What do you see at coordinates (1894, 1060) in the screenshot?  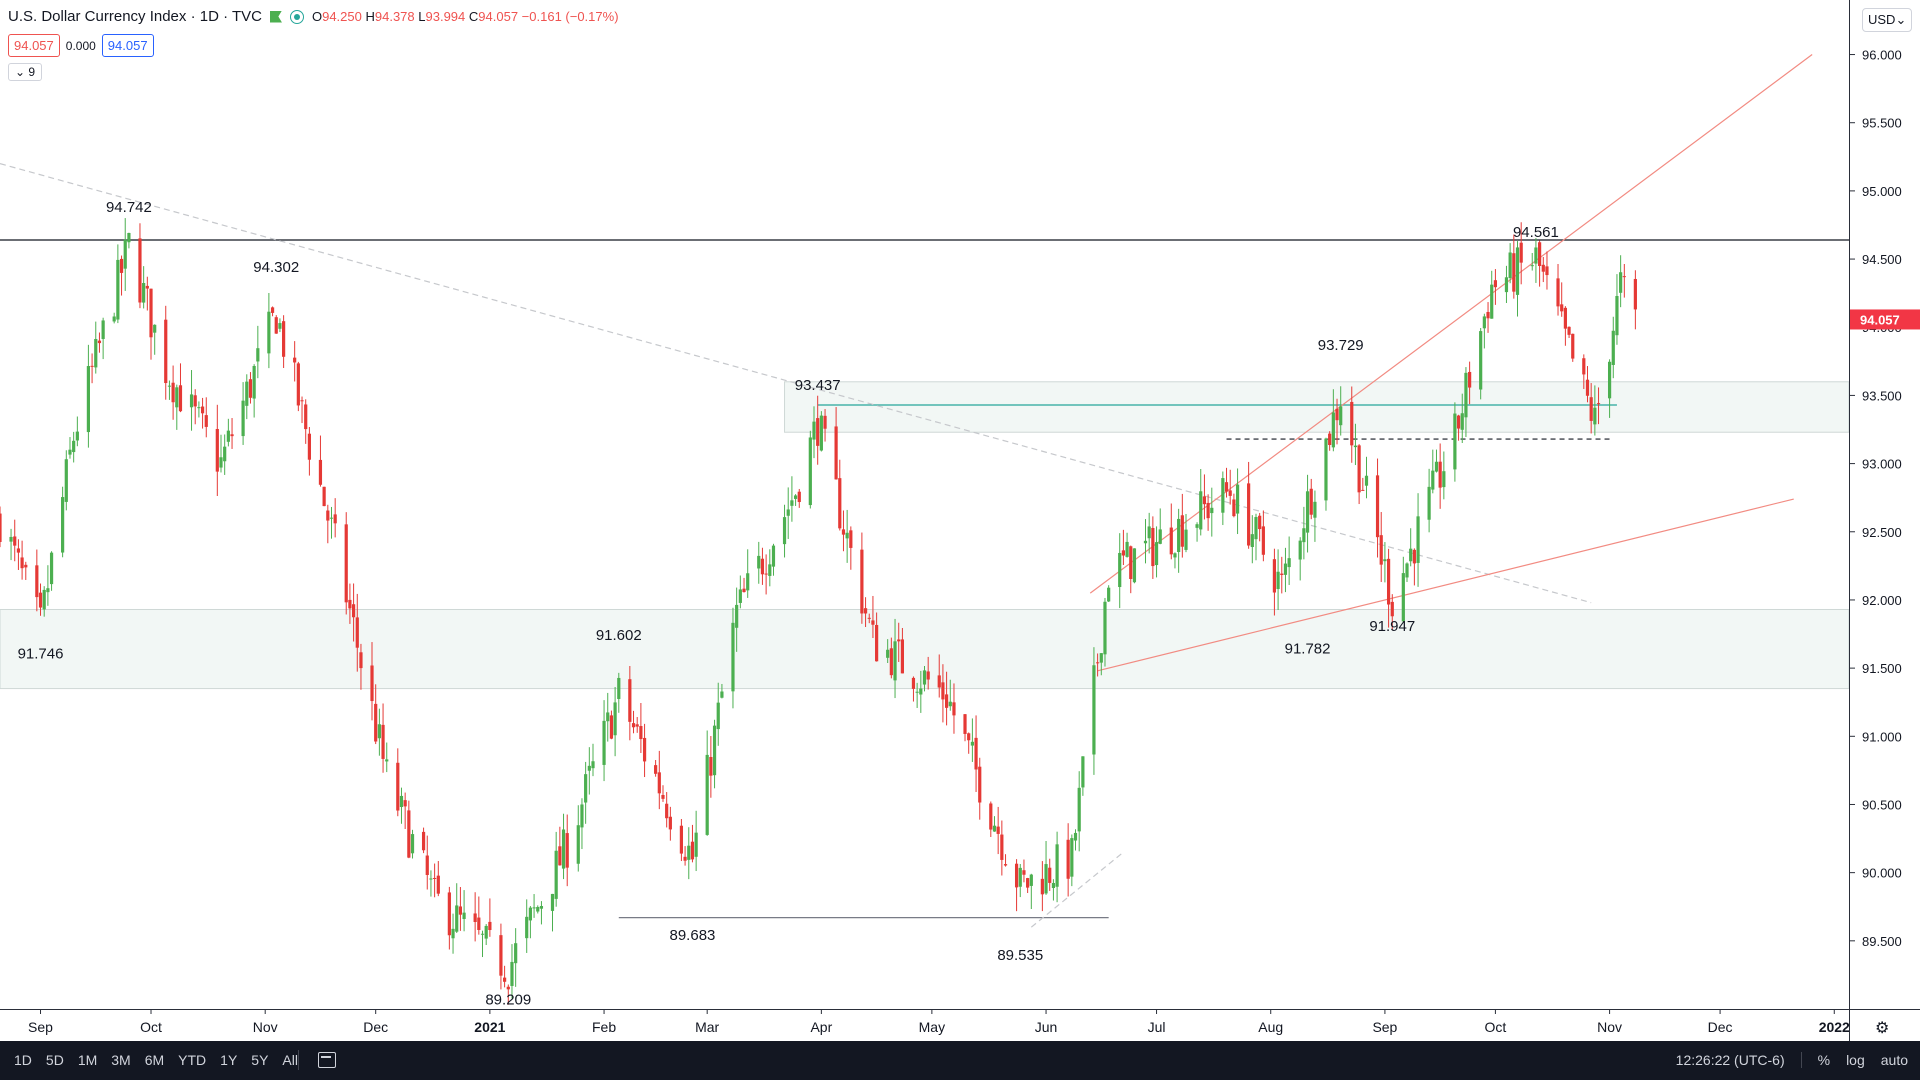 I see `auto-toggle: auto` at bounding box center [1894, 1060].